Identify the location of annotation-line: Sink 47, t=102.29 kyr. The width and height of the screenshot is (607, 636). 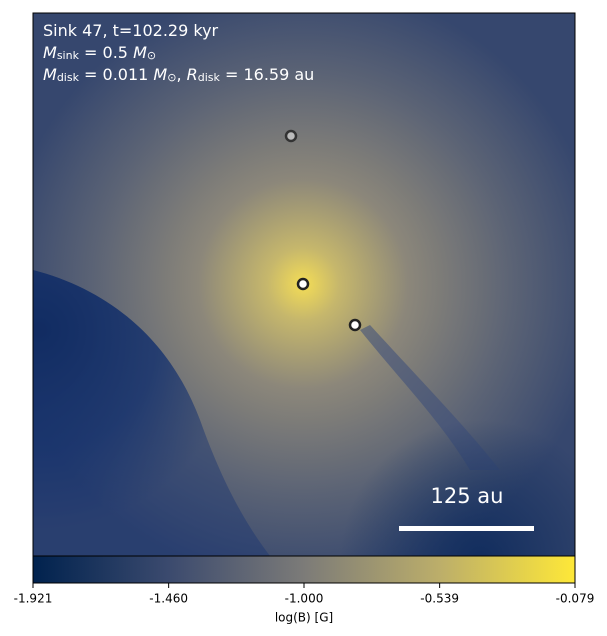
(131, 30).